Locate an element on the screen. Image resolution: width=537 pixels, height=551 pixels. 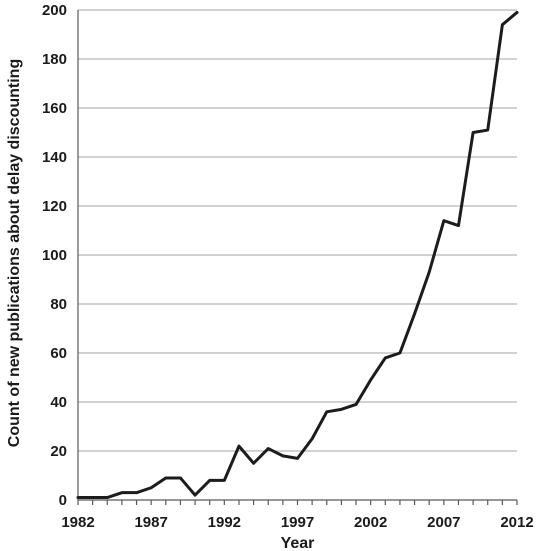
x-tick-labels: 1982 1987 1992 1997 2002 2007 2012 is located at coordinates (297, 522).